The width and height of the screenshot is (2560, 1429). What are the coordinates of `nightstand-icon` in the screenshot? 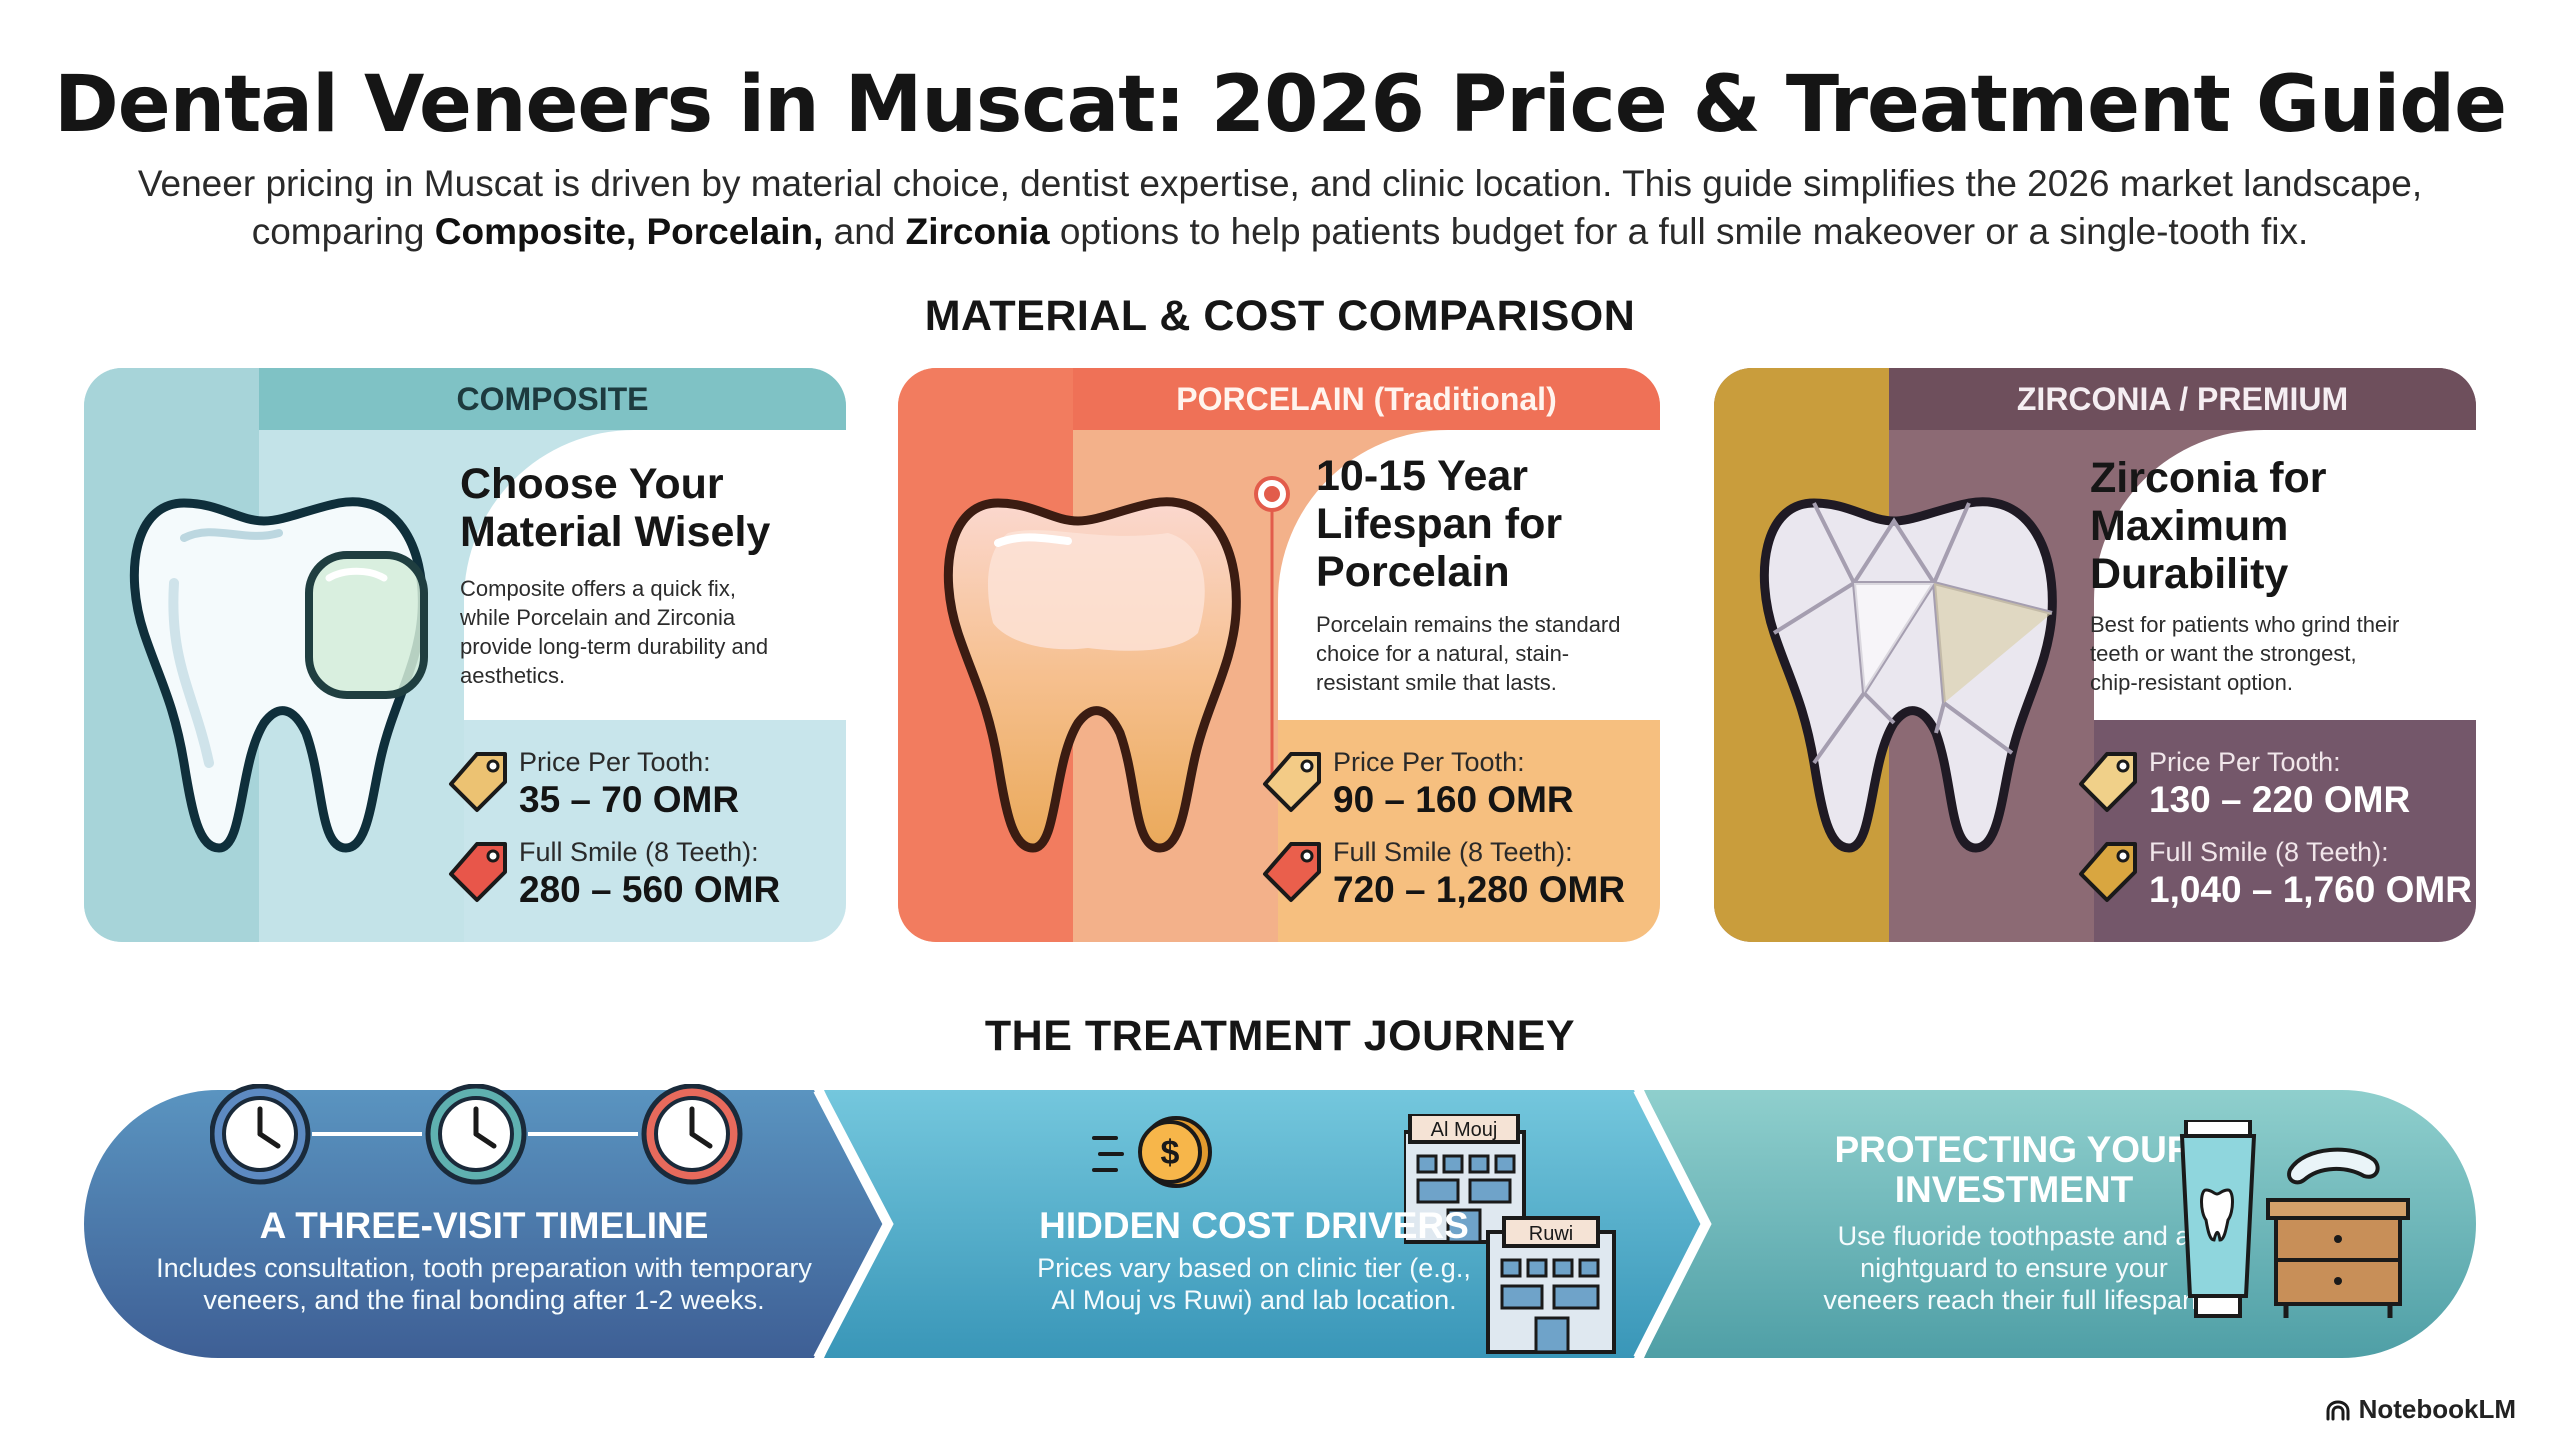 It's located at (2338, 1232).